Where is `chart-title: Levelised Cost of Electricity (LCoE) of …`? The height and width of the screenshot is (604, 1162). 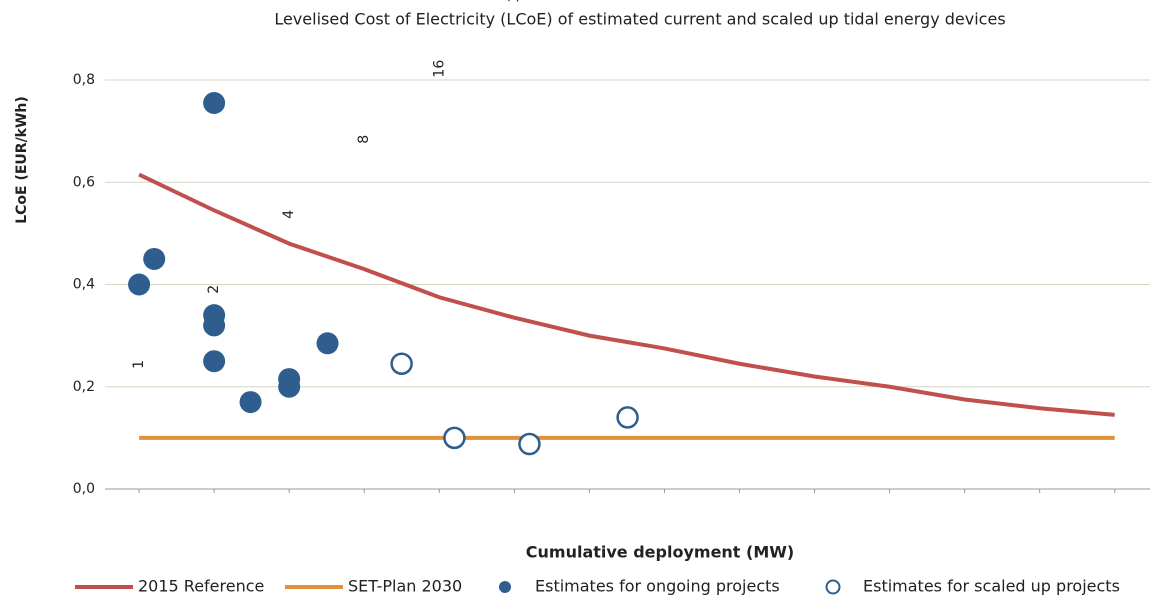 chart-title: Levelised Cost of Electricity (LCoE) of … is located at coordinates (639, 19).